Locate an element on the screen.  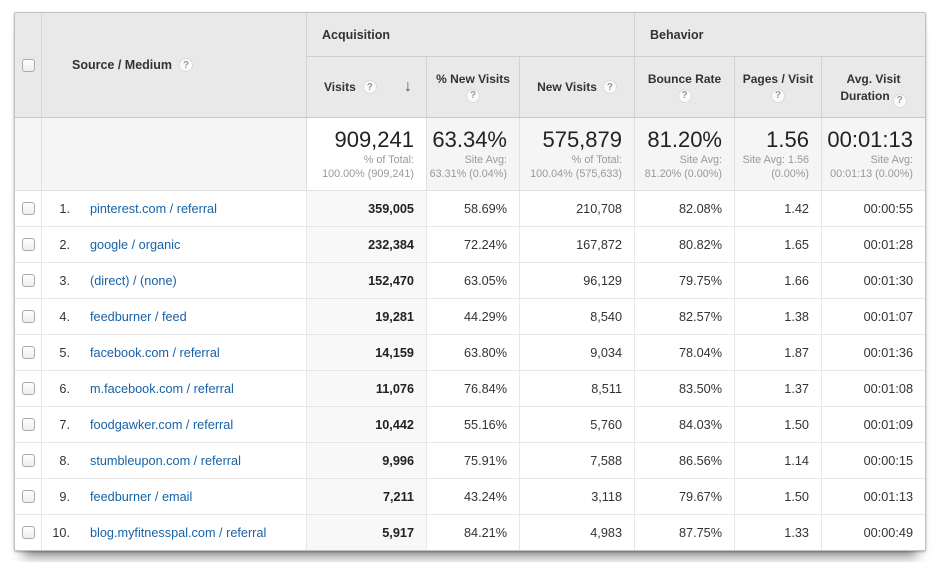
row-rank: 4. is located at coordinates (64, 316).